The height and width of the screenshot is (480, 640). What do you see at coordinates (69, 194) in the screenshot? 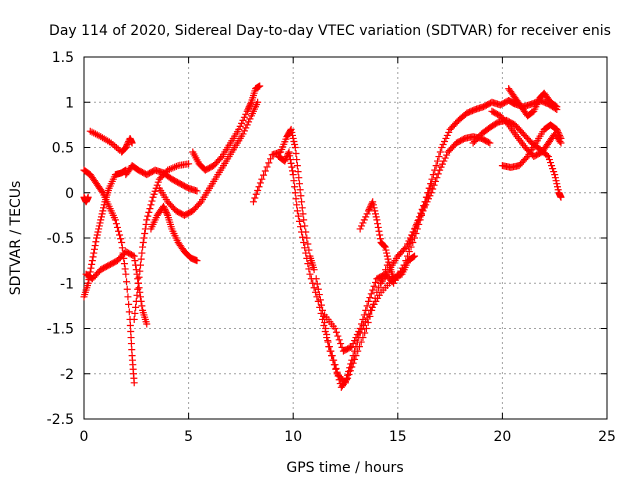
I see `y-tick-label: 0` at bounding box center [69, 194].